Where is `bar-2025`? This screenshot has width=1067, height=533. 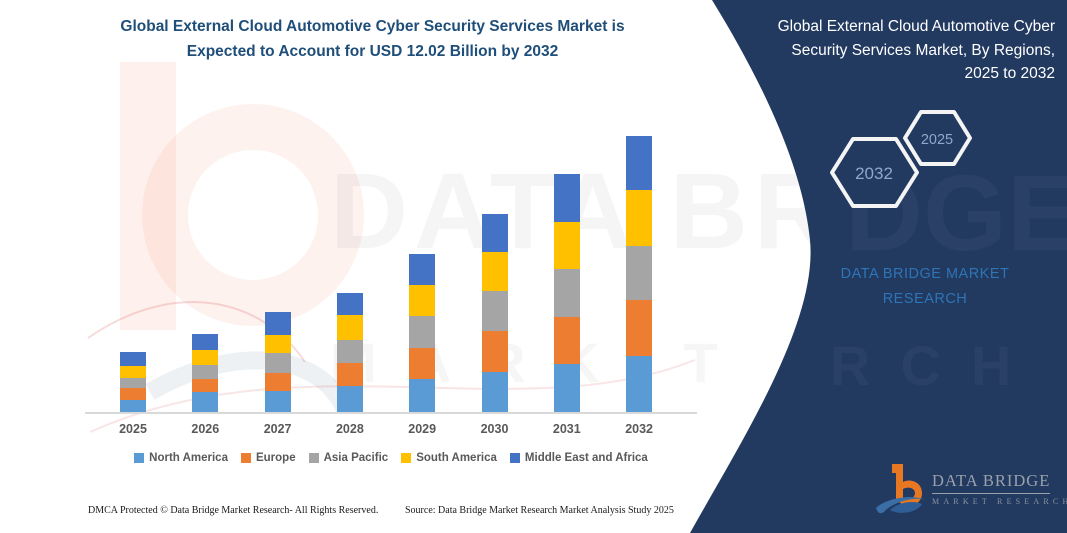 bar-2025 is located at coordinates (133, 382).